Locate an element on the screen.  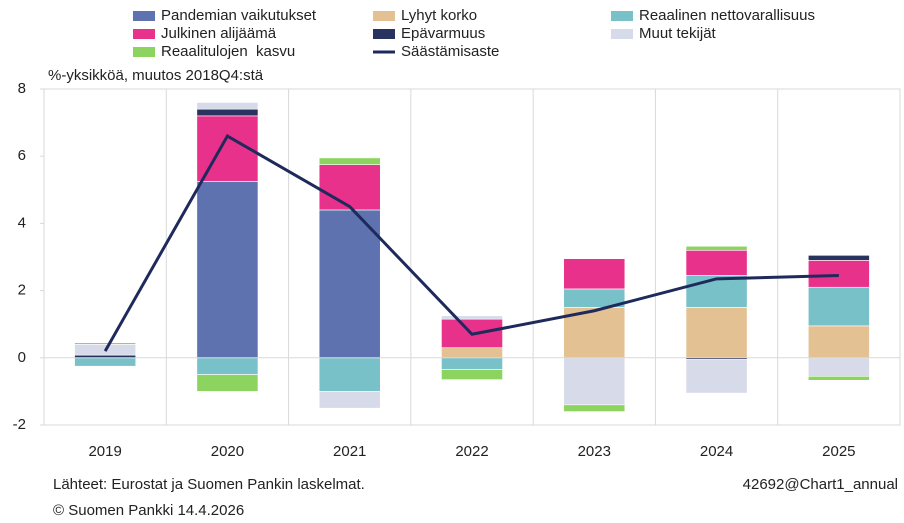
x-tick-label: 2023 is located at coordinates (594, 451).